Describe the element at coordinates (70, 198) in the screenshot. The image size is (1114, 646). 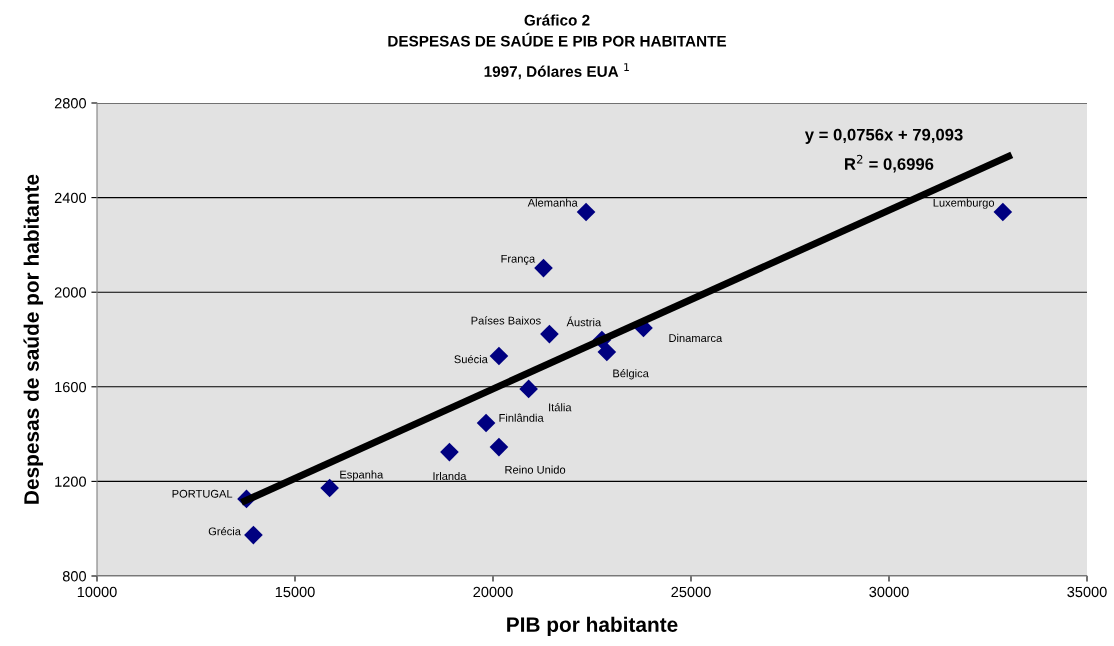
I see `y-tick-label: 2400` at that location.